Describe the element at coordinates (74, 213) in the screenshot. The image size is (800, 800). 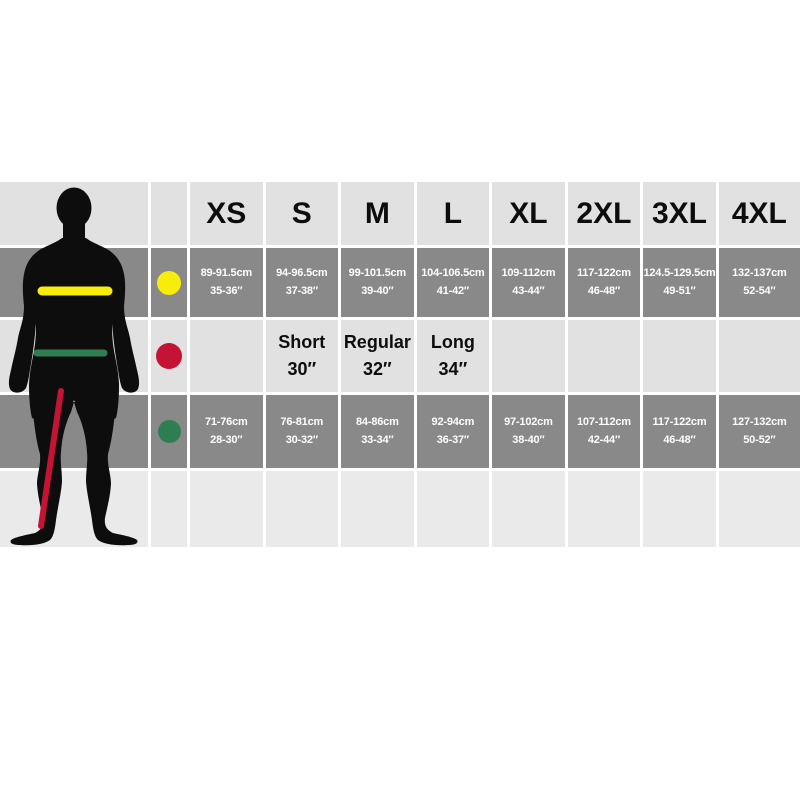
I see `figure-column-header-cell` at that location.